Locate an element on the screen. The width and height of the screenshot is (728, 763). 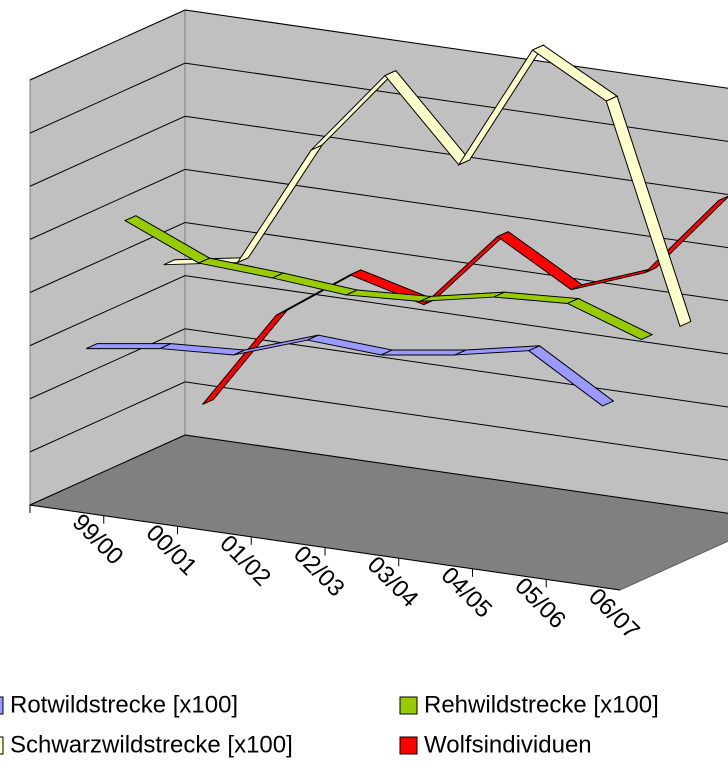
legend-label: Wolfsindividuen is located at coordinates (508, 744).